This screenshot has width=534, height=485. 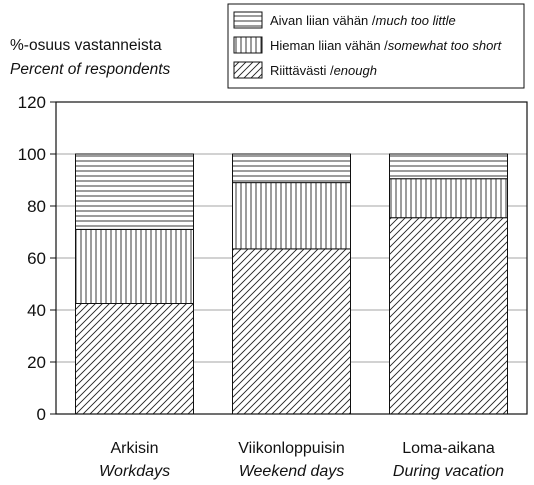 I want to click on legend-label-diagonal: Riittävästi /enough, so click(x=323, y=70).